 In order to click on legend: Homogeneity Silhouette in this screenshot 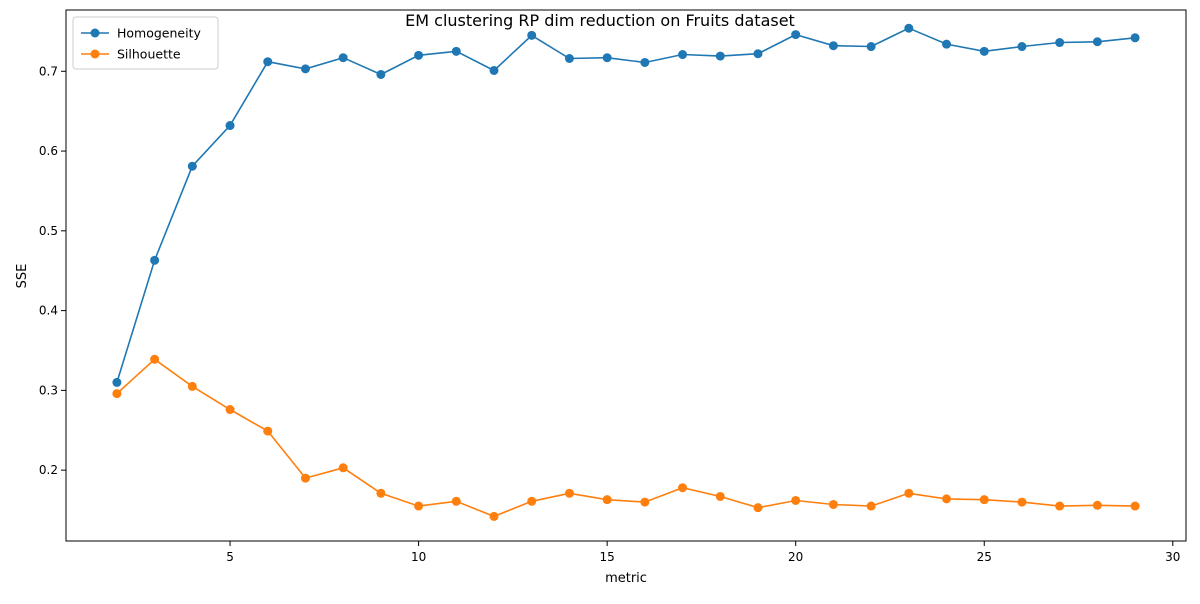, I will do `click(145, 43)`.